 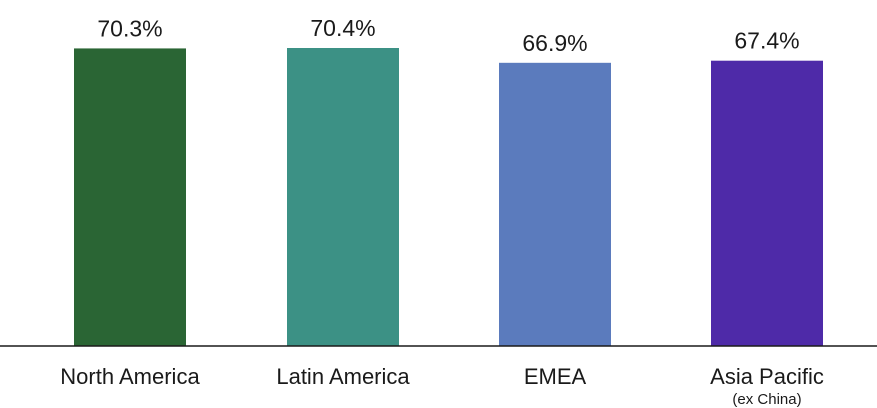 I want to click on x-tick-label: Latin America, so click(x=343, y=376).